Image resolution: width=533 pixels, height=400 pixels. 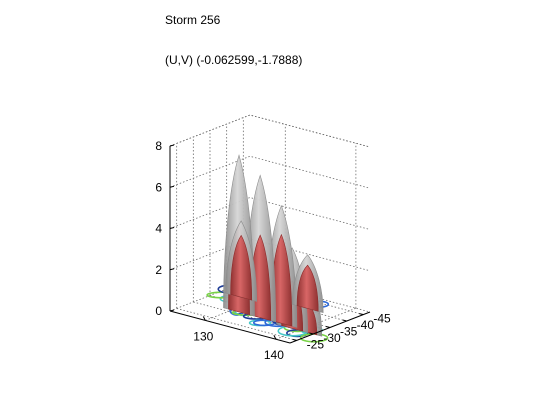 What do you see at coordinates (203, 336) in the screenshot?
I see `x-tick-label: 130` at bounding box center [203, 336].